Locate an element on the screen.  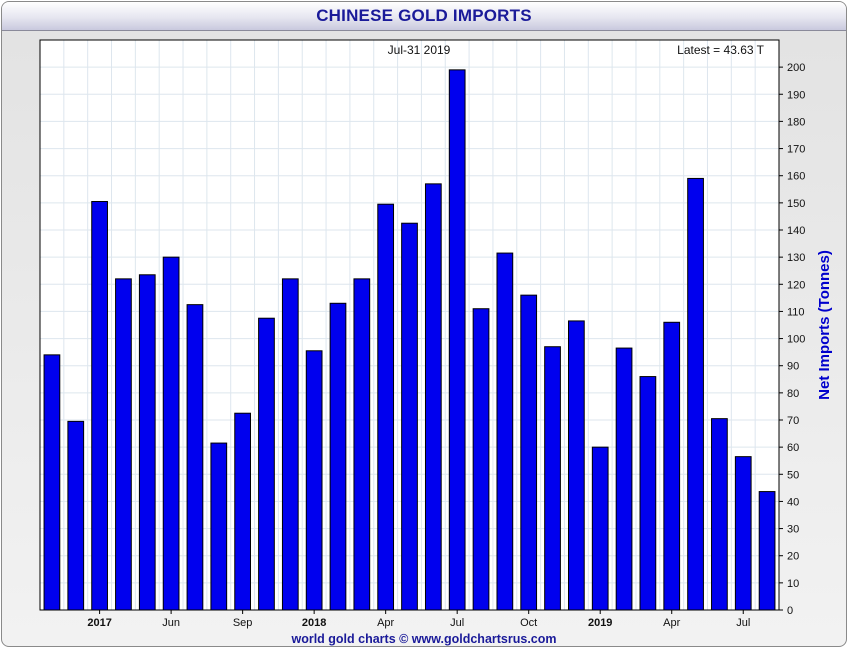
y-tick-label: 80 is located at coordinates (793, 394).